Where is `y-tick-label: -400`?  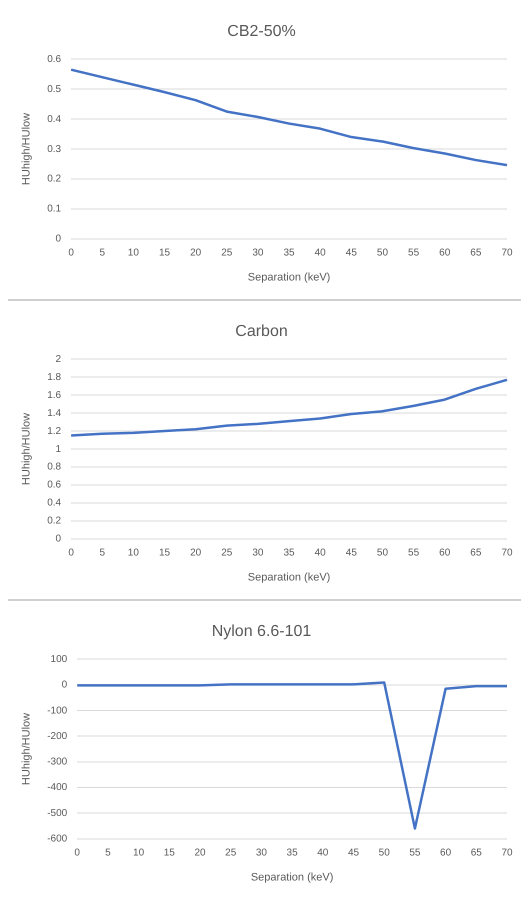
y-tick-label: -400 is located at coordinates (57, 788).